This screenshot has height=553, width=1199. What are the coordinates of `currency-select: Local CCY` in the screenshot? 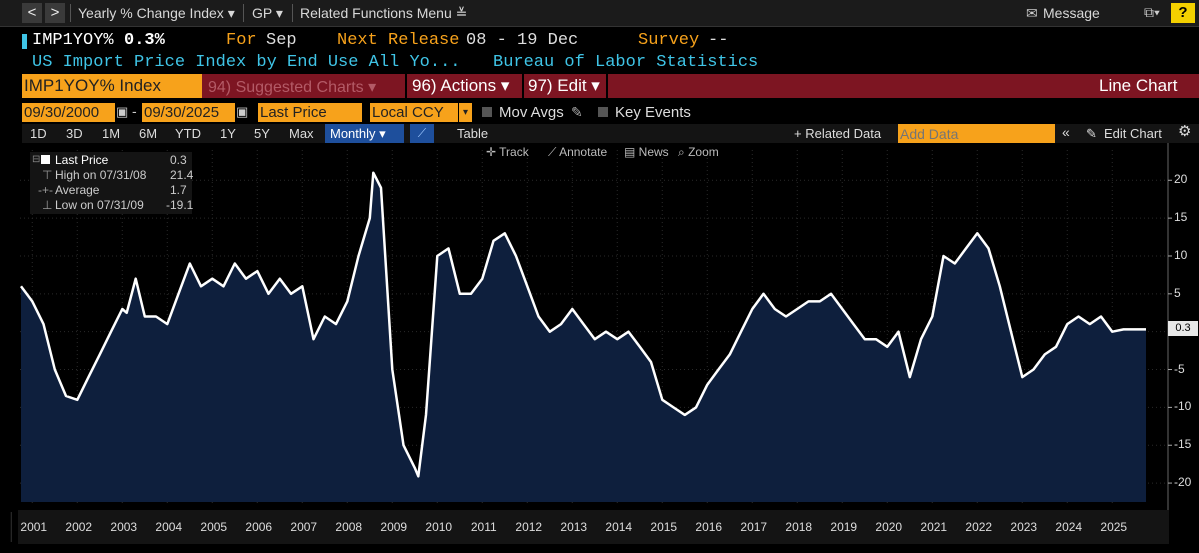 It's located at (414, 112).